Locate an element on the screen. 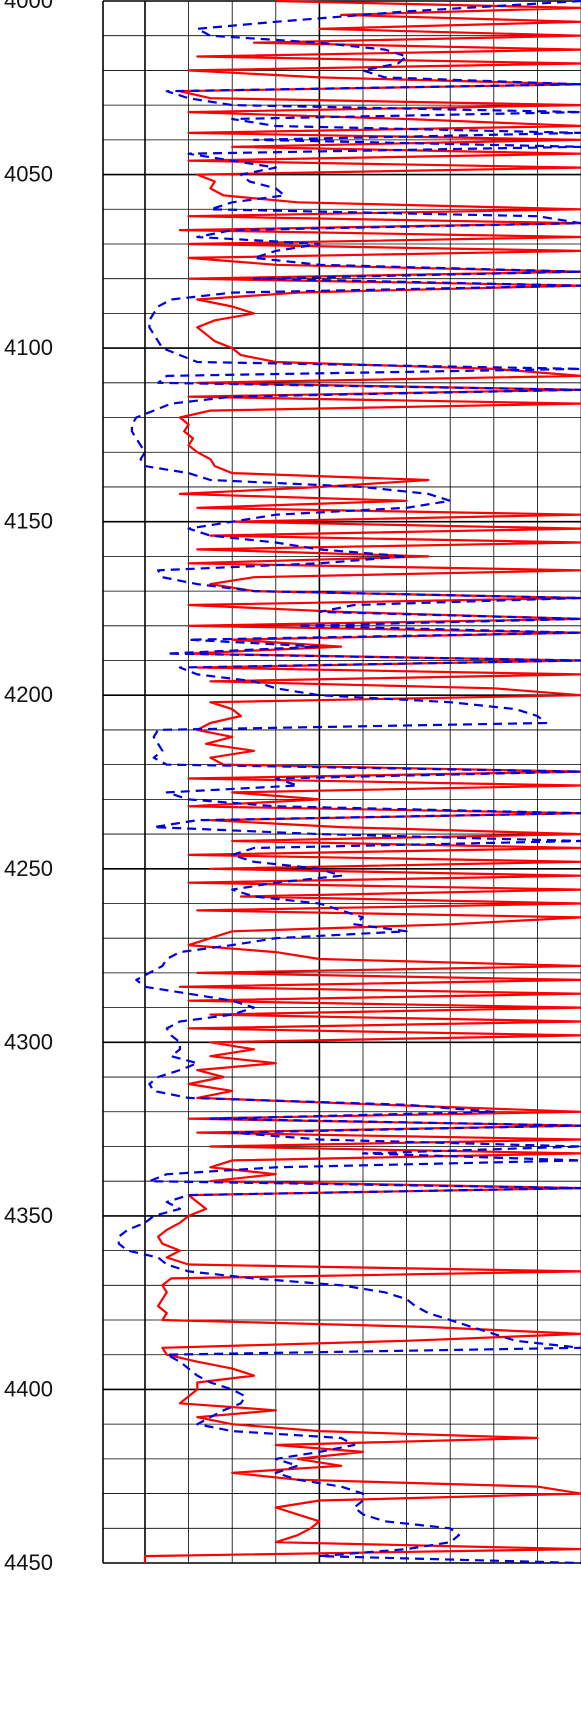 This screenshot has height=1732, width=581. depth-tick-label: 4000 is located at coordinates (28, 6).